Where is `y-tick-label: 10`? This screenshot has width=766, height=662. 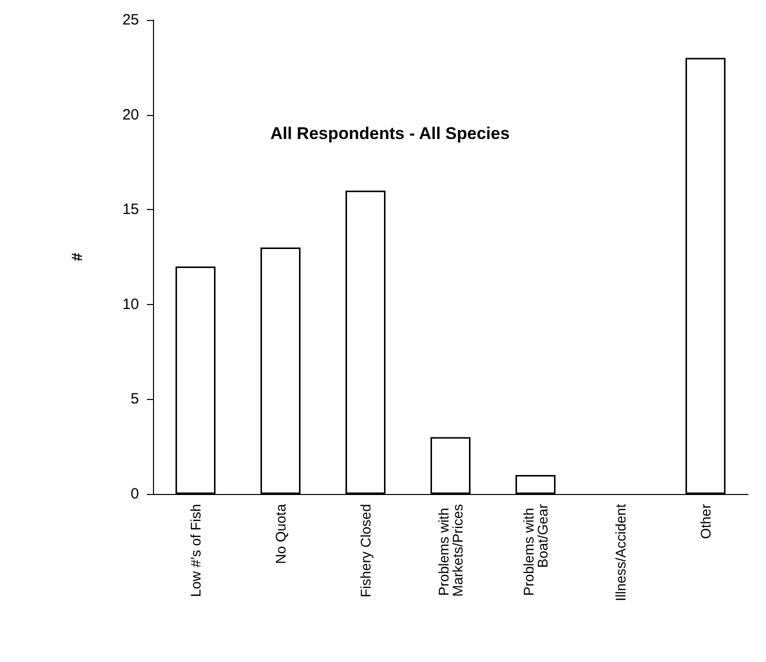 y-tick-label: 10 is located at coordinates (130, 304).